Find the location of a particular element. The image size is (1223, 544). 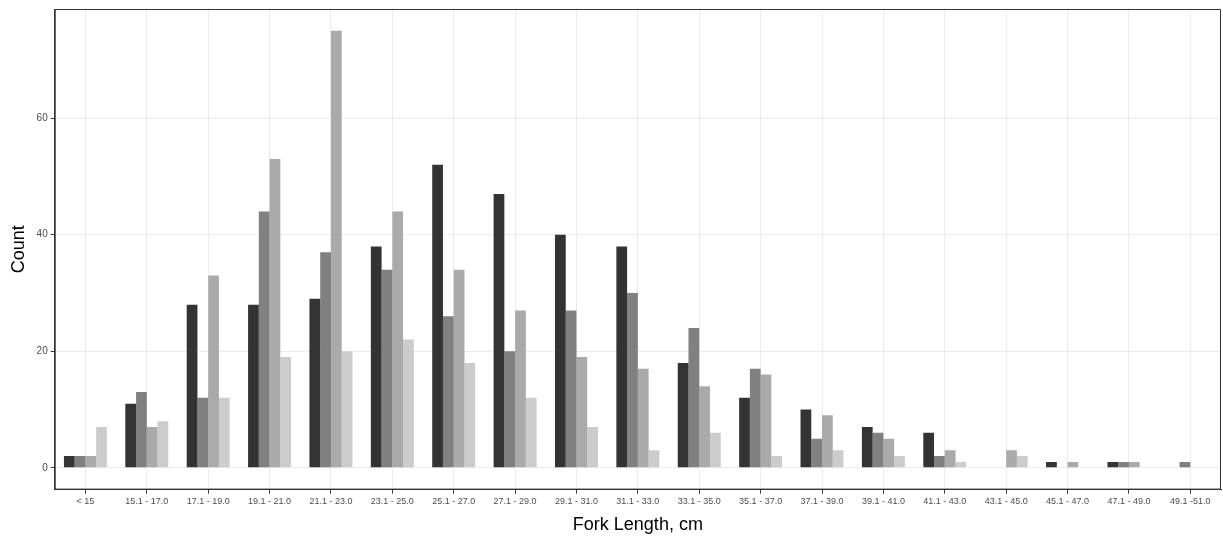

x-tick-label: 27.1 - 29.0 is located at coordinates (515, 501).